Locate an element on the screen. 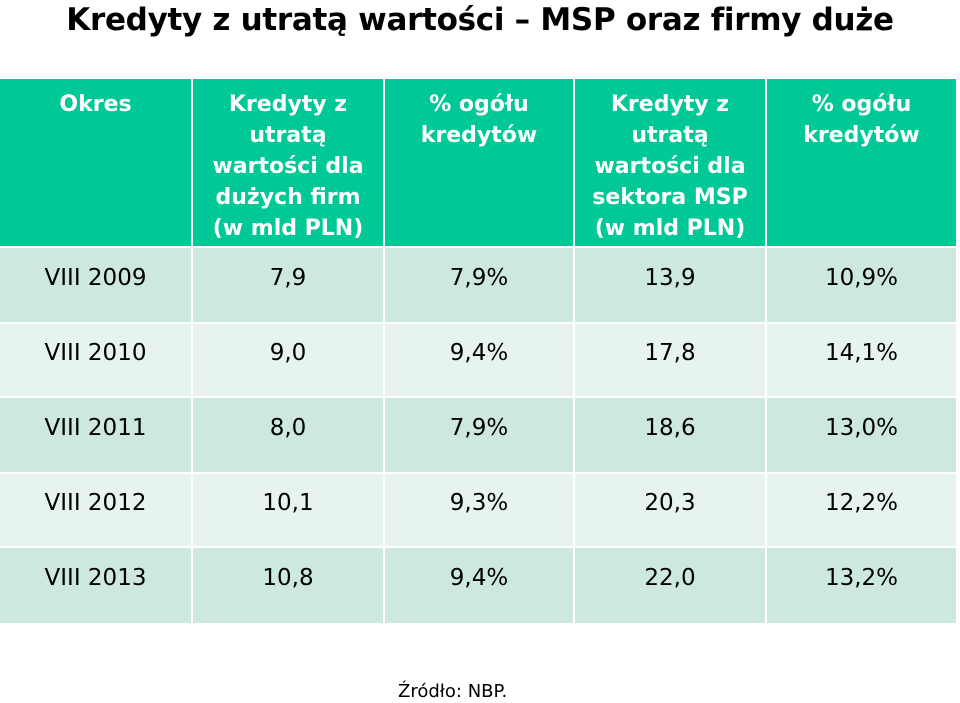 The height and width of the screenshot is (703, 960). table-row: VIII 2011 8,0 7,9% 18,6 13,0% is located at coordinates (478, 434).